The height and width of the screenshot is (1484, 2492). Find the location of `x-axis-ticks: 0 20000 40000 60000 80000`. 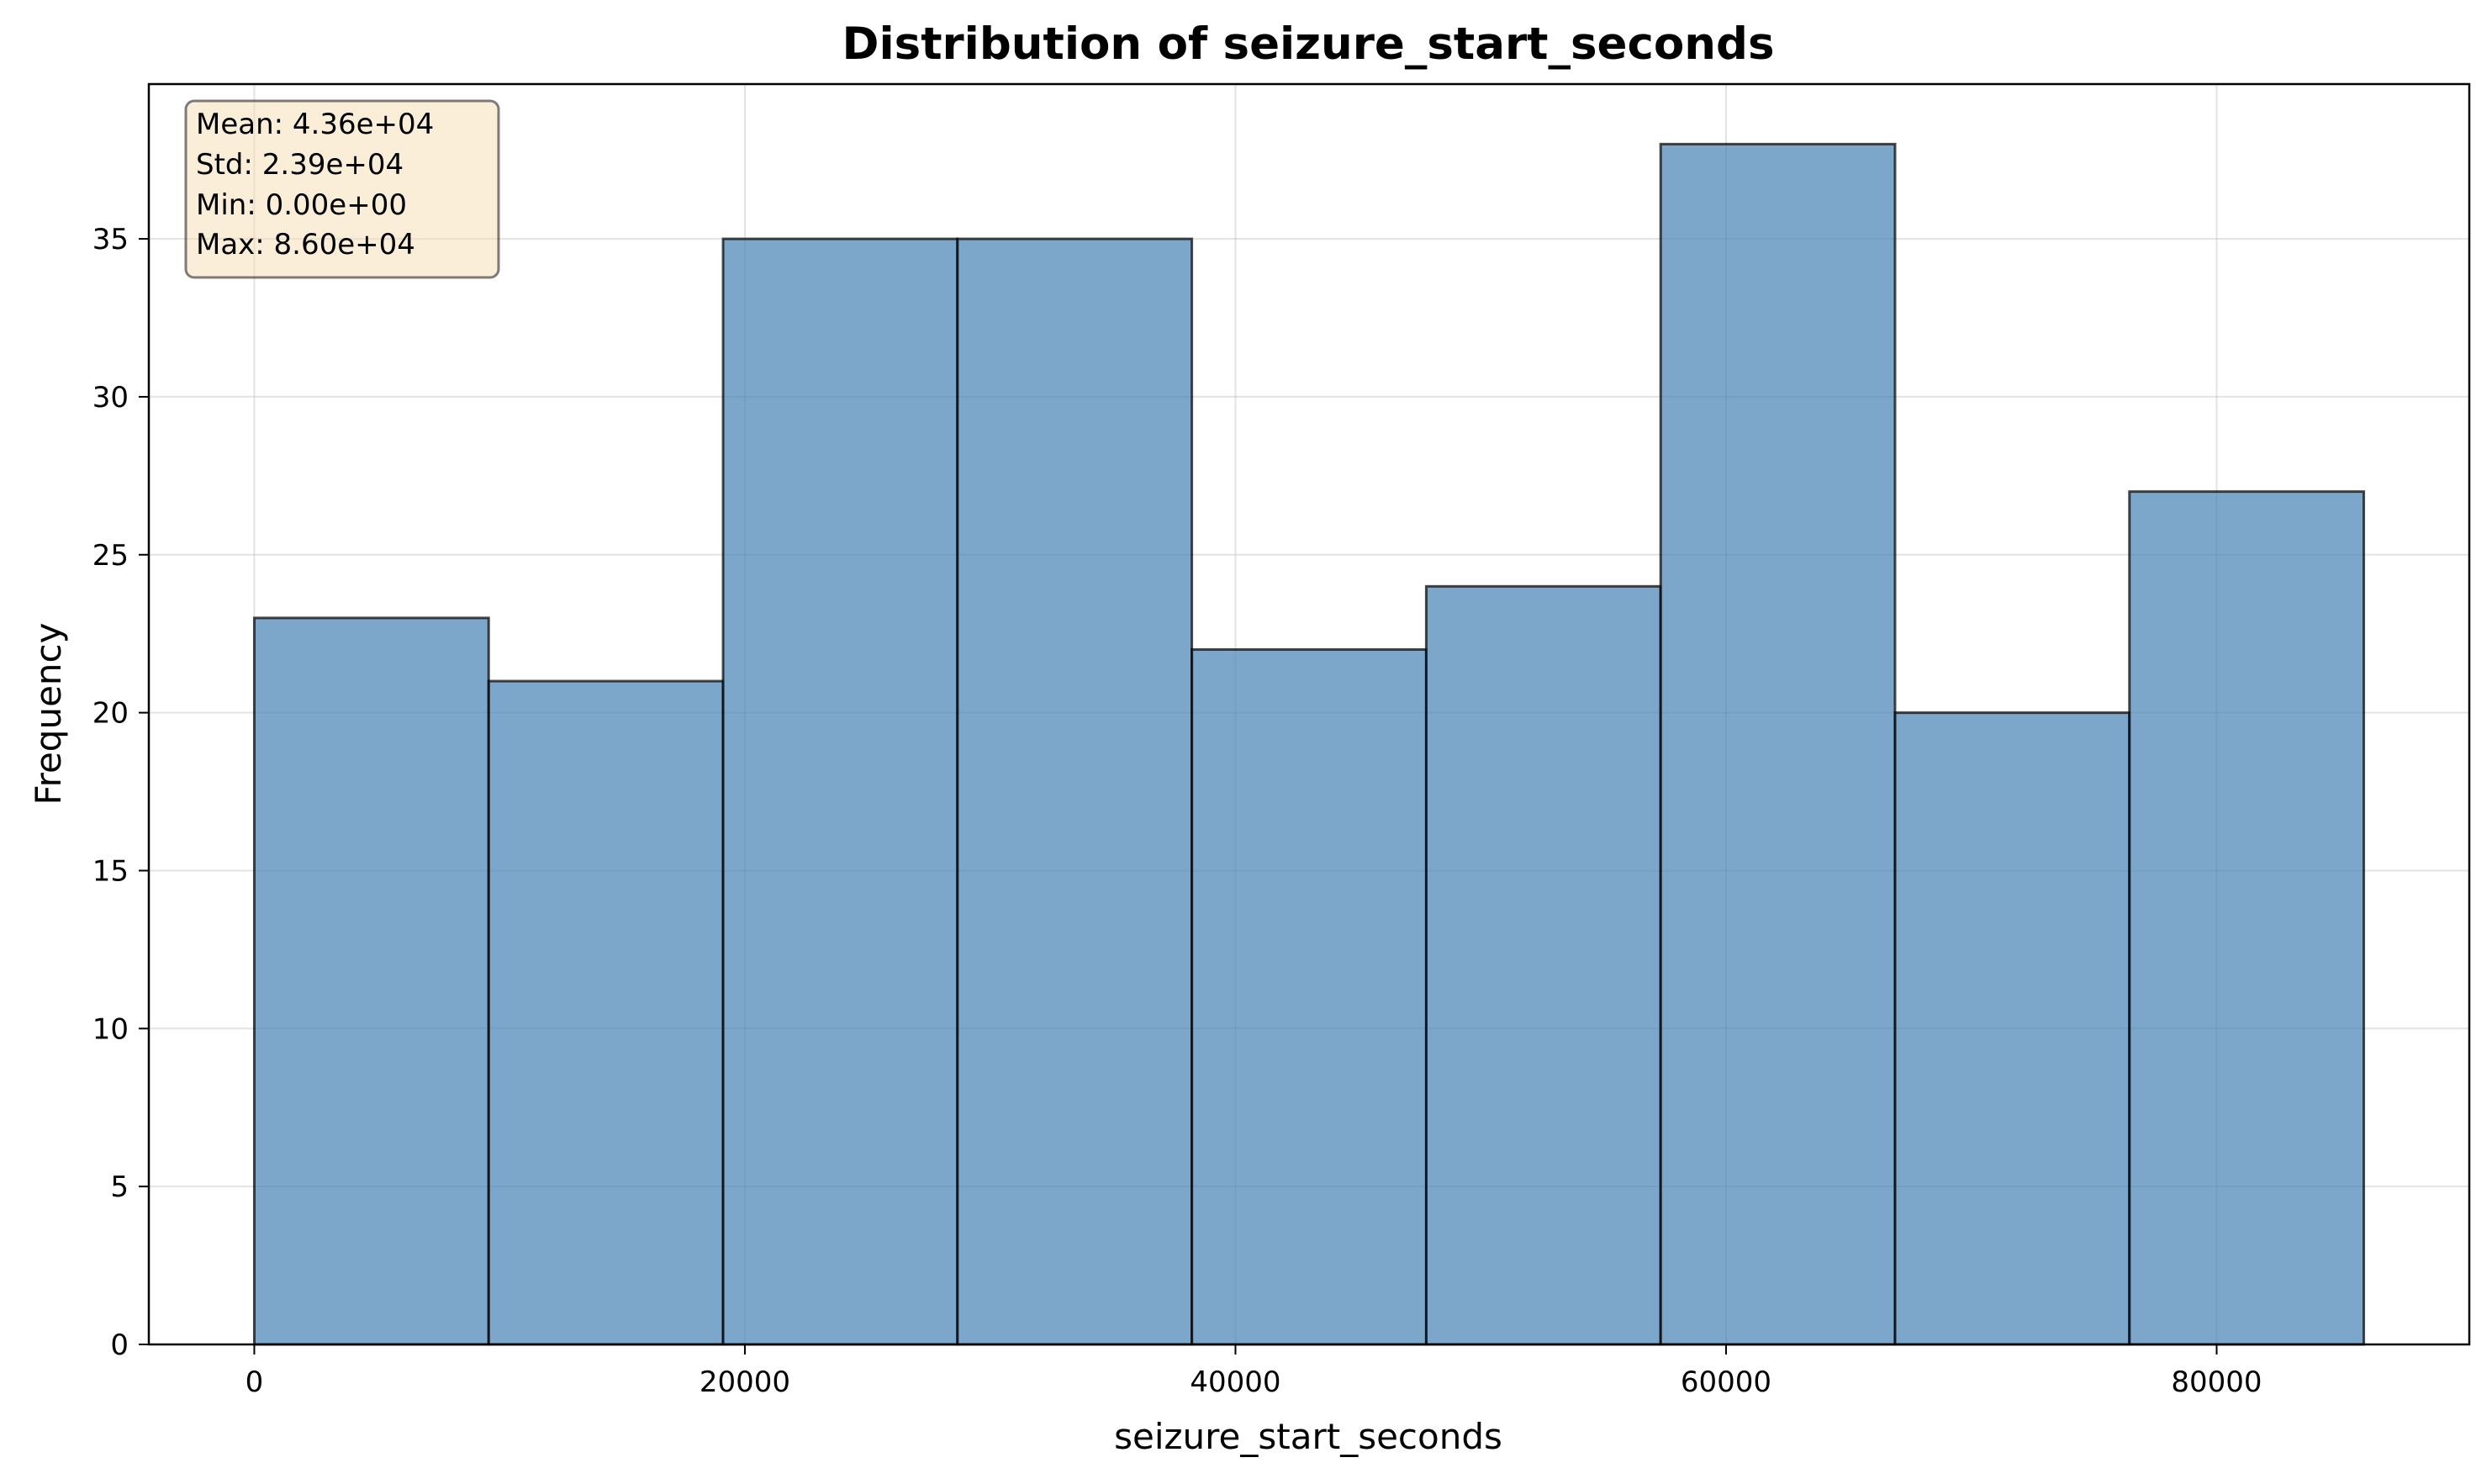

x-axis-ticks: 0 20000 40000 60000 80000 is located at coordinates (1254, 1371).